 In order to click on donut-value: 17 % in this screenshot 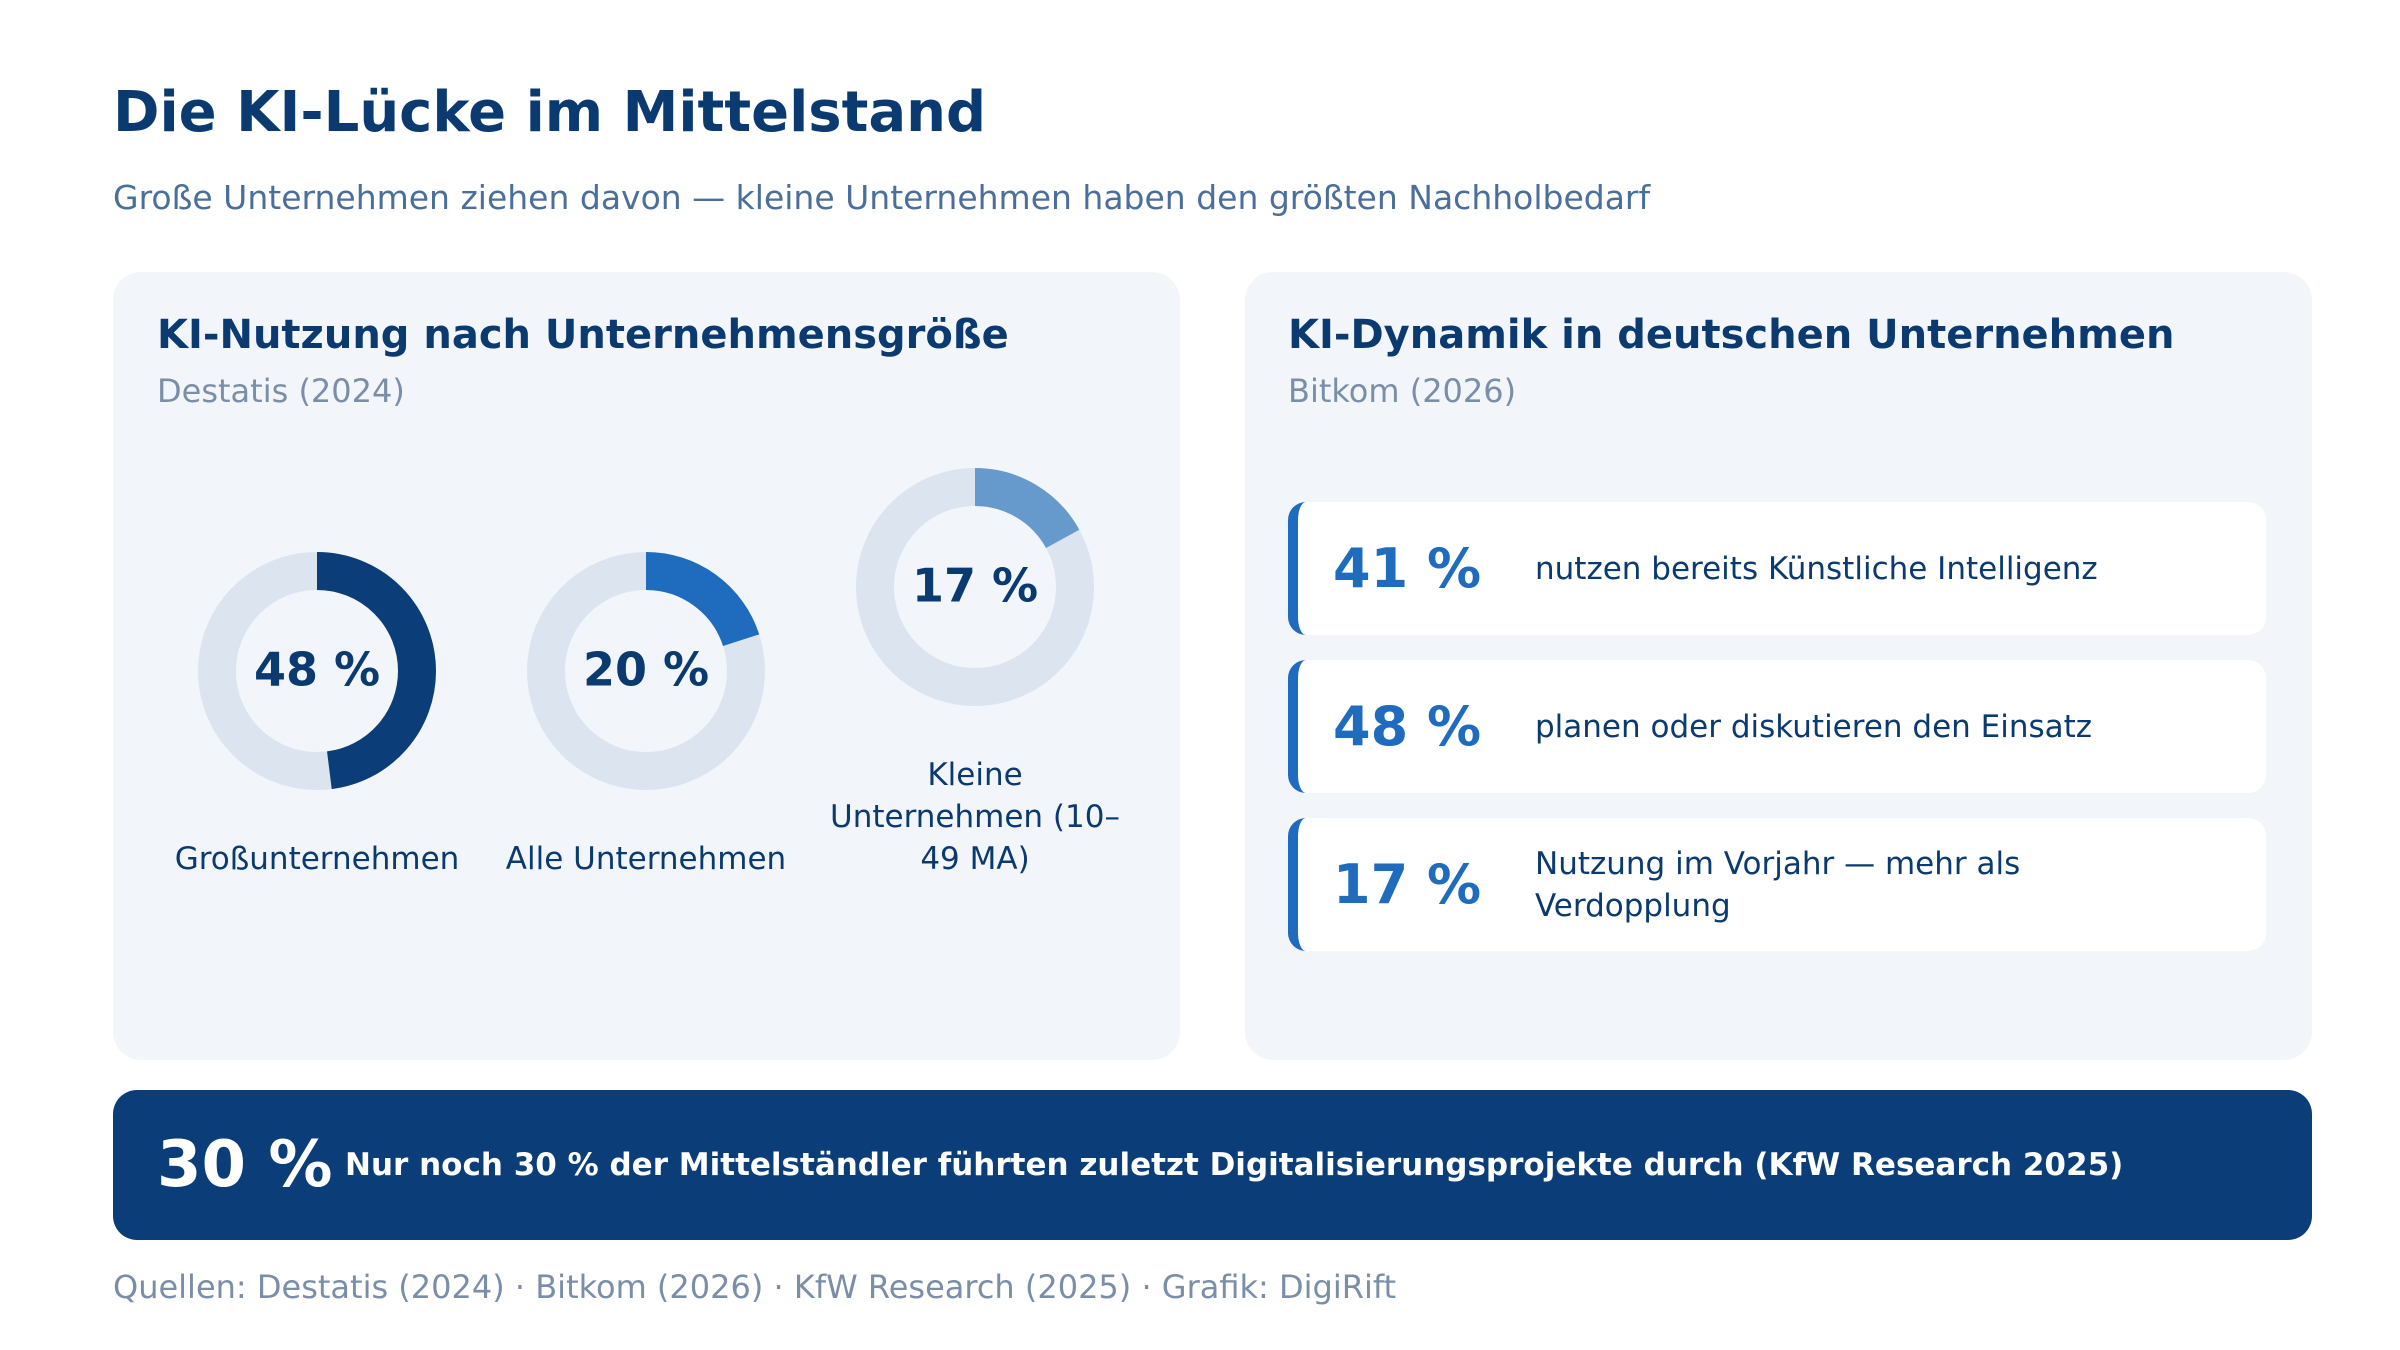, I will do `click(975, 586)`.